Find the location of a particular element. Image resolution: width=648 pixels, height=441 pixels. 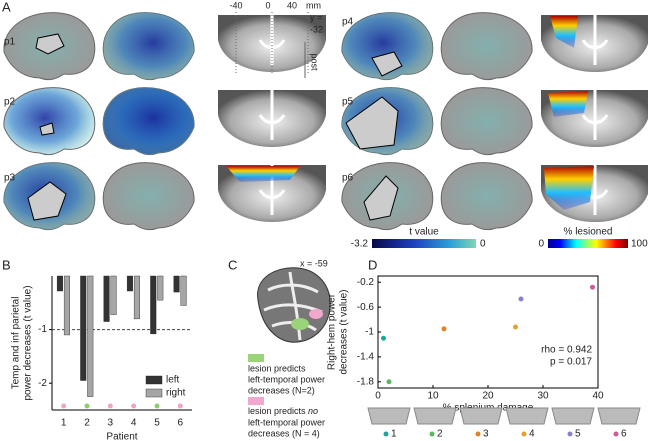

x-tick-label: 40 is located at coordinates (598, 396).